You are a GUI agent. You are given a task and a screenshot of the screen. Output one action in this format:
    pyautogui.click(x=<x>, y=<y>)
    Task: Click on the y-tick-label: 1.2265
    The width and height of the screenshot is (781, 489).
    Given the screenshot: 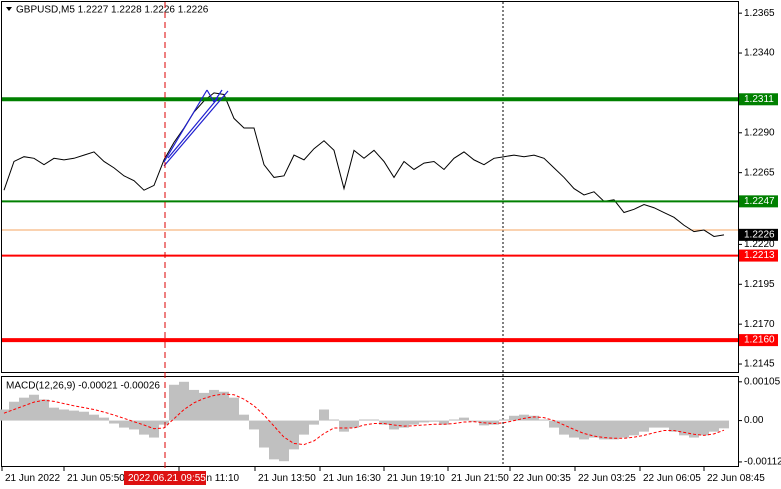 What is the action you would take?
    pyautogui.click(x=759, y=172)
    